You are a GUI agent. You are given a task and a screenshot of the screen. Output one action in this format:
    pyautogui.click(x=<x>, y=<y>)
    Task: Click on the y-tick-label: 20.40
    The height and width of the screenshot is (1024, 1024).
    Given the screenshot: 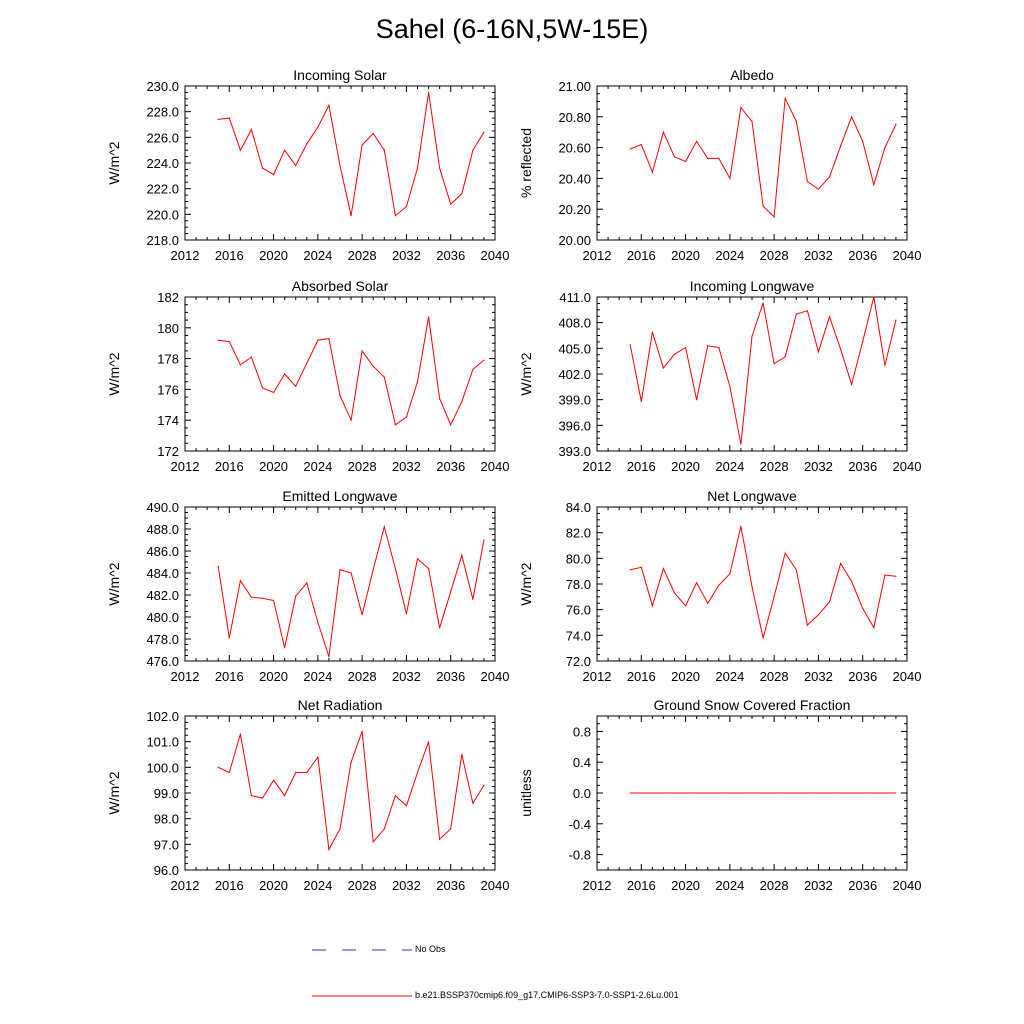 What is the action you would take?
    pyautogui.click(x=574, y=178)
    